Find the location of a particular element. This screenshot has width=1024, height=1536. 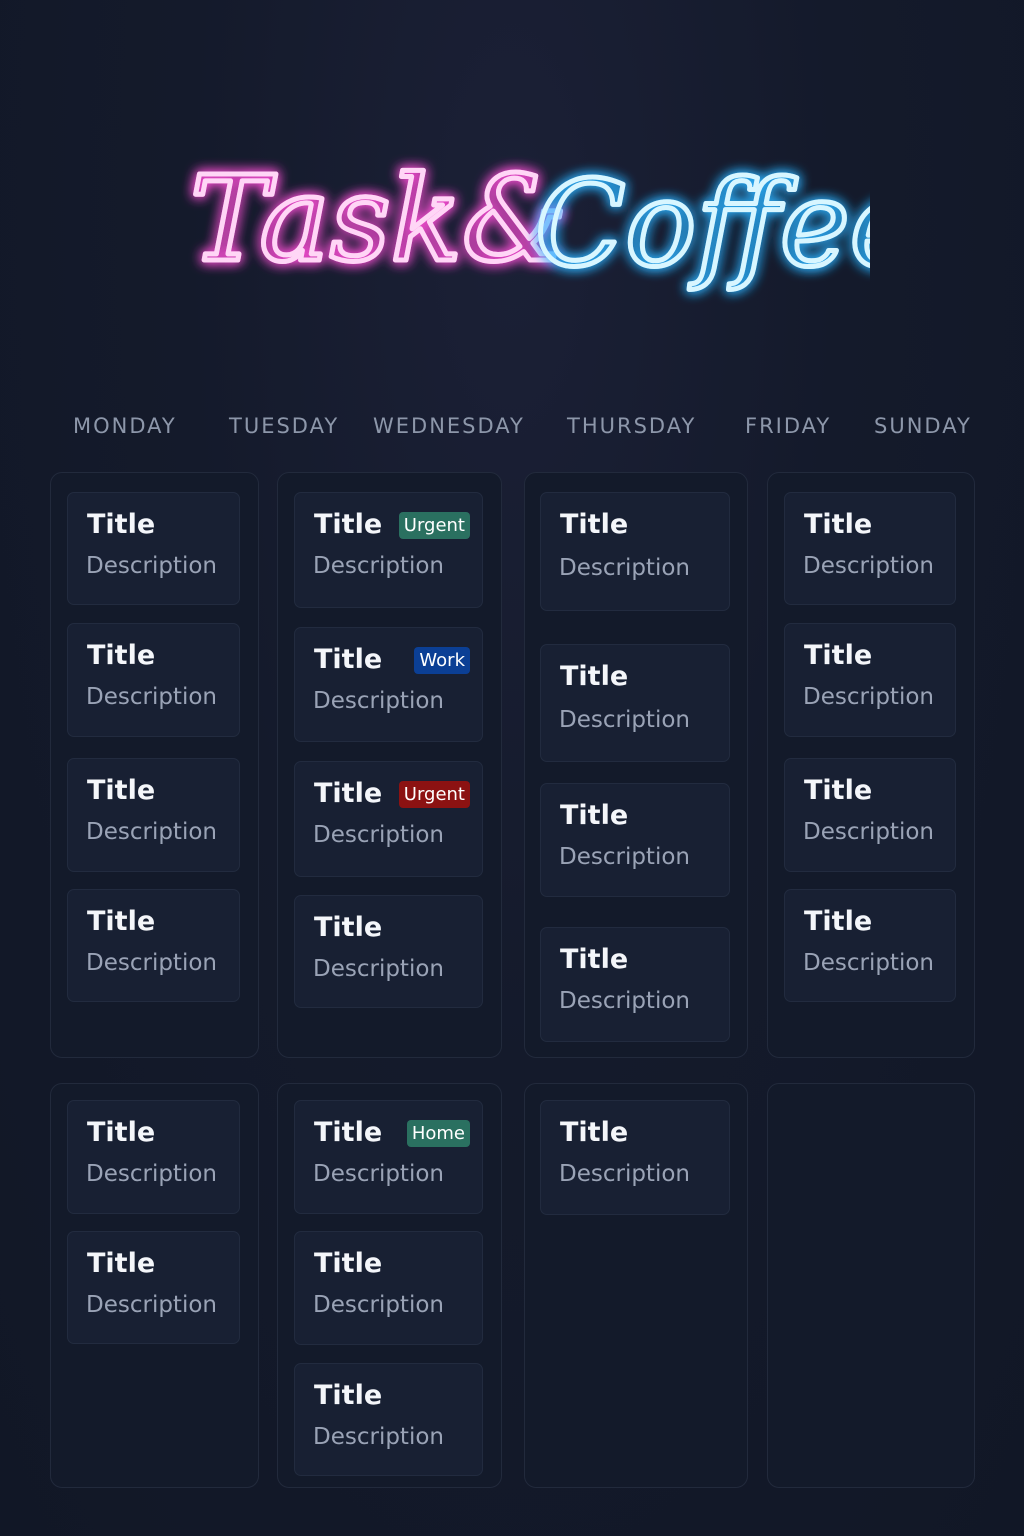

task-card: Title Description Home is located at coordinates (388, 1157).